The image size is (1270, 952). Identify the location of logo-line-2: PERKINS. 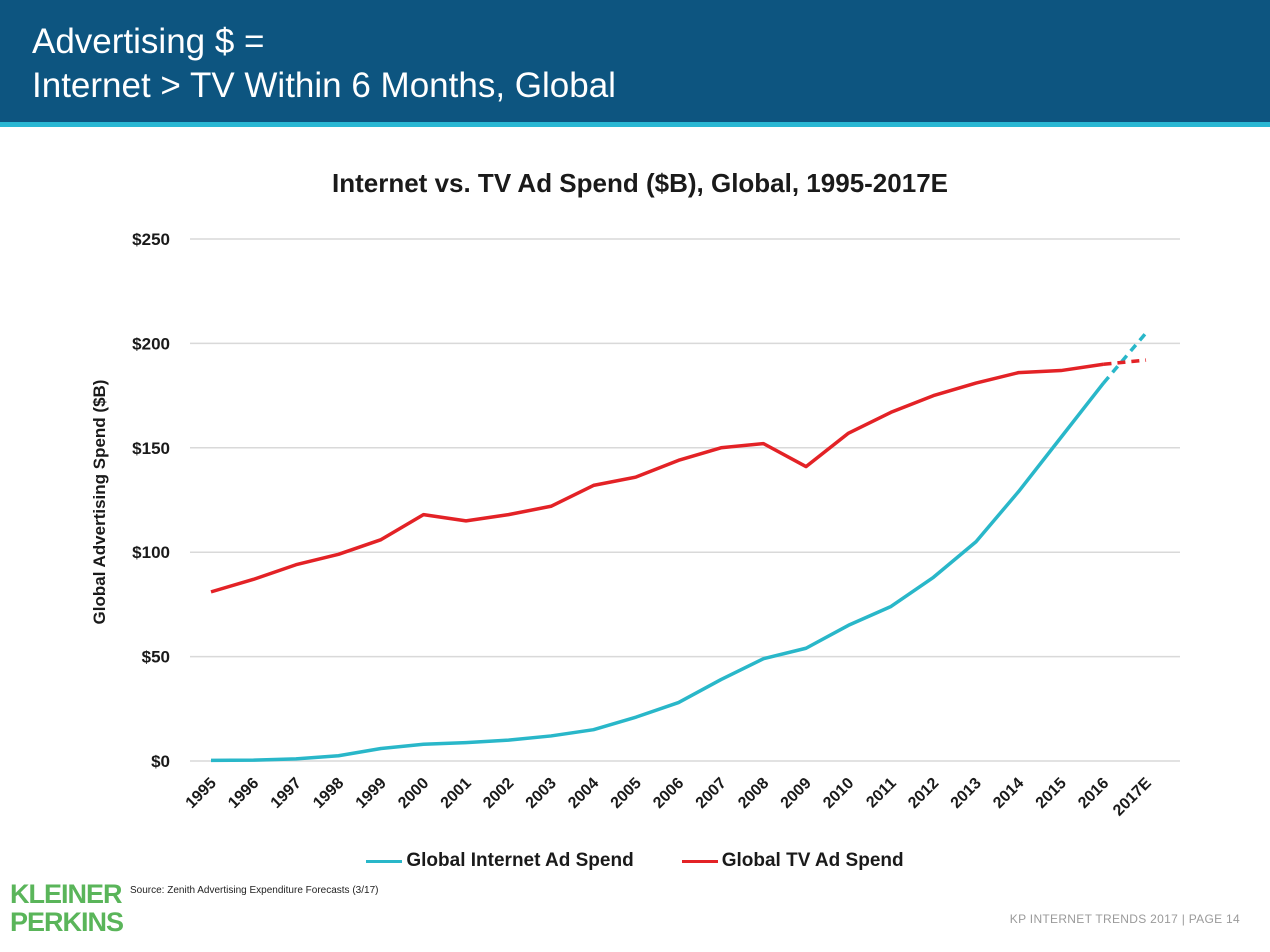
(67, 922).